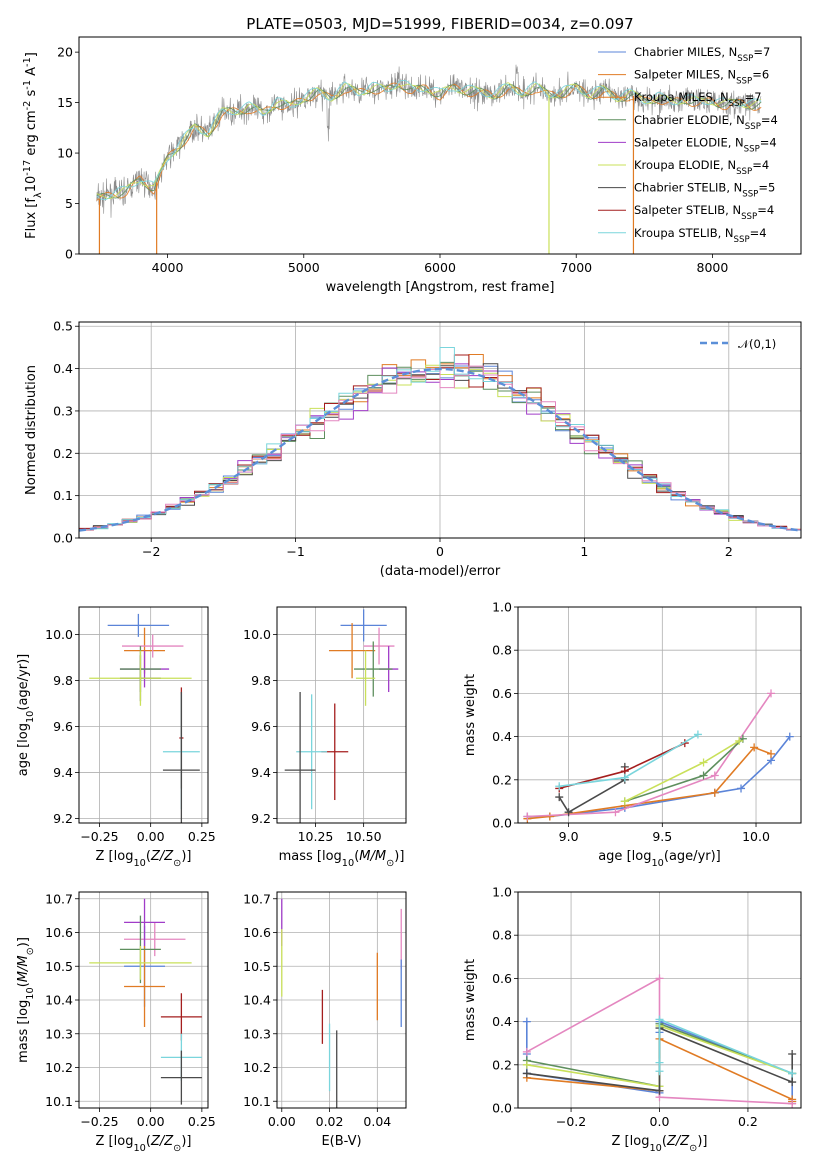 The width and height of the screenshot is (819, 1170). I want to click on tick-label-x: 1, so click(584, 551).